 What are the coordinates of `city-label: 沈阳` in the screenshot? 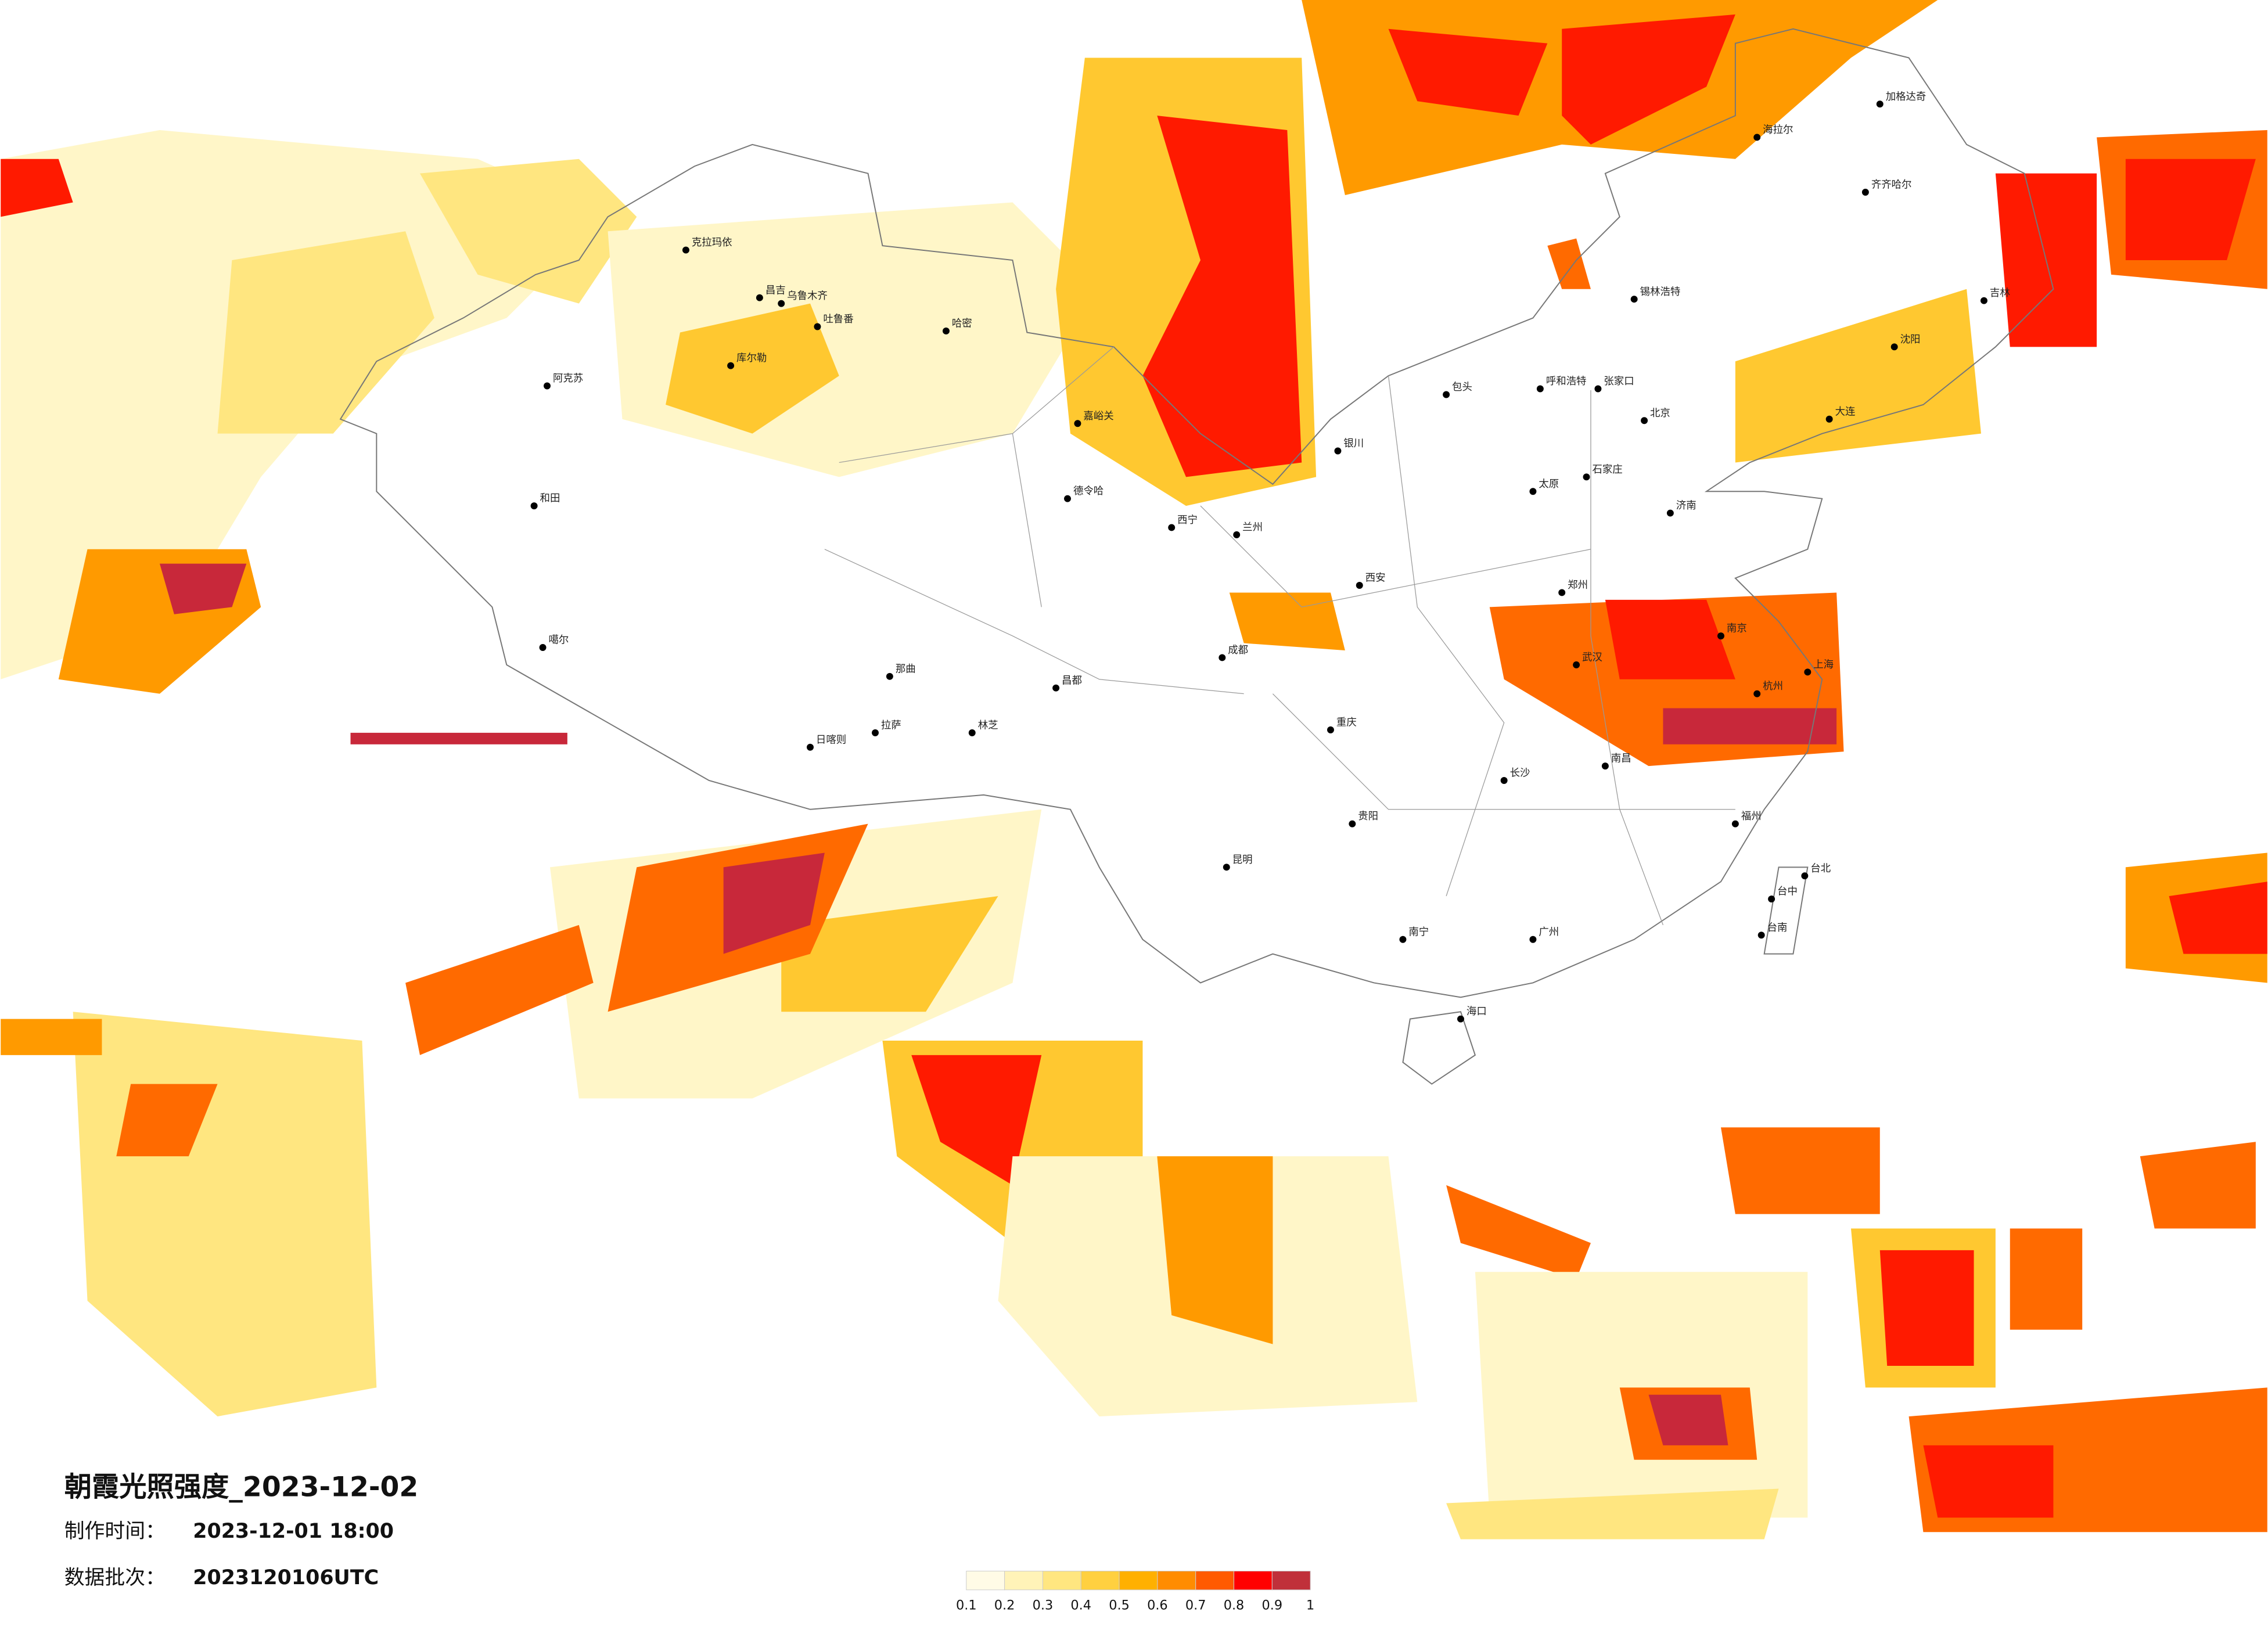 It's located at (1910, 340).